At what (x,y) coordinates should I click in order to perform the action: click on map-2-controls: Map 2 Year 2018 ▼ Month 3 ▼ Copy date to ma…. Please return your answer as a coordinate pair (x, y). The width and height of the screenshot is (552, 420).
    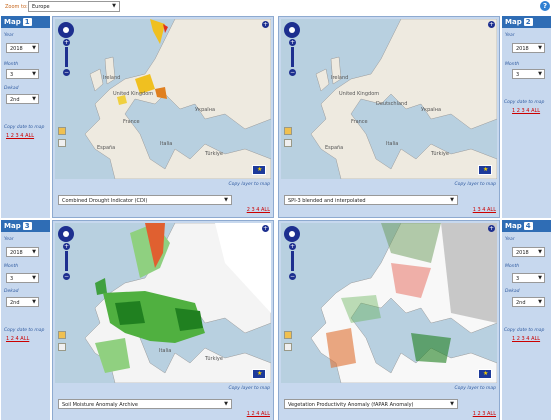
    Looking at the image, I should click on (526, 117).